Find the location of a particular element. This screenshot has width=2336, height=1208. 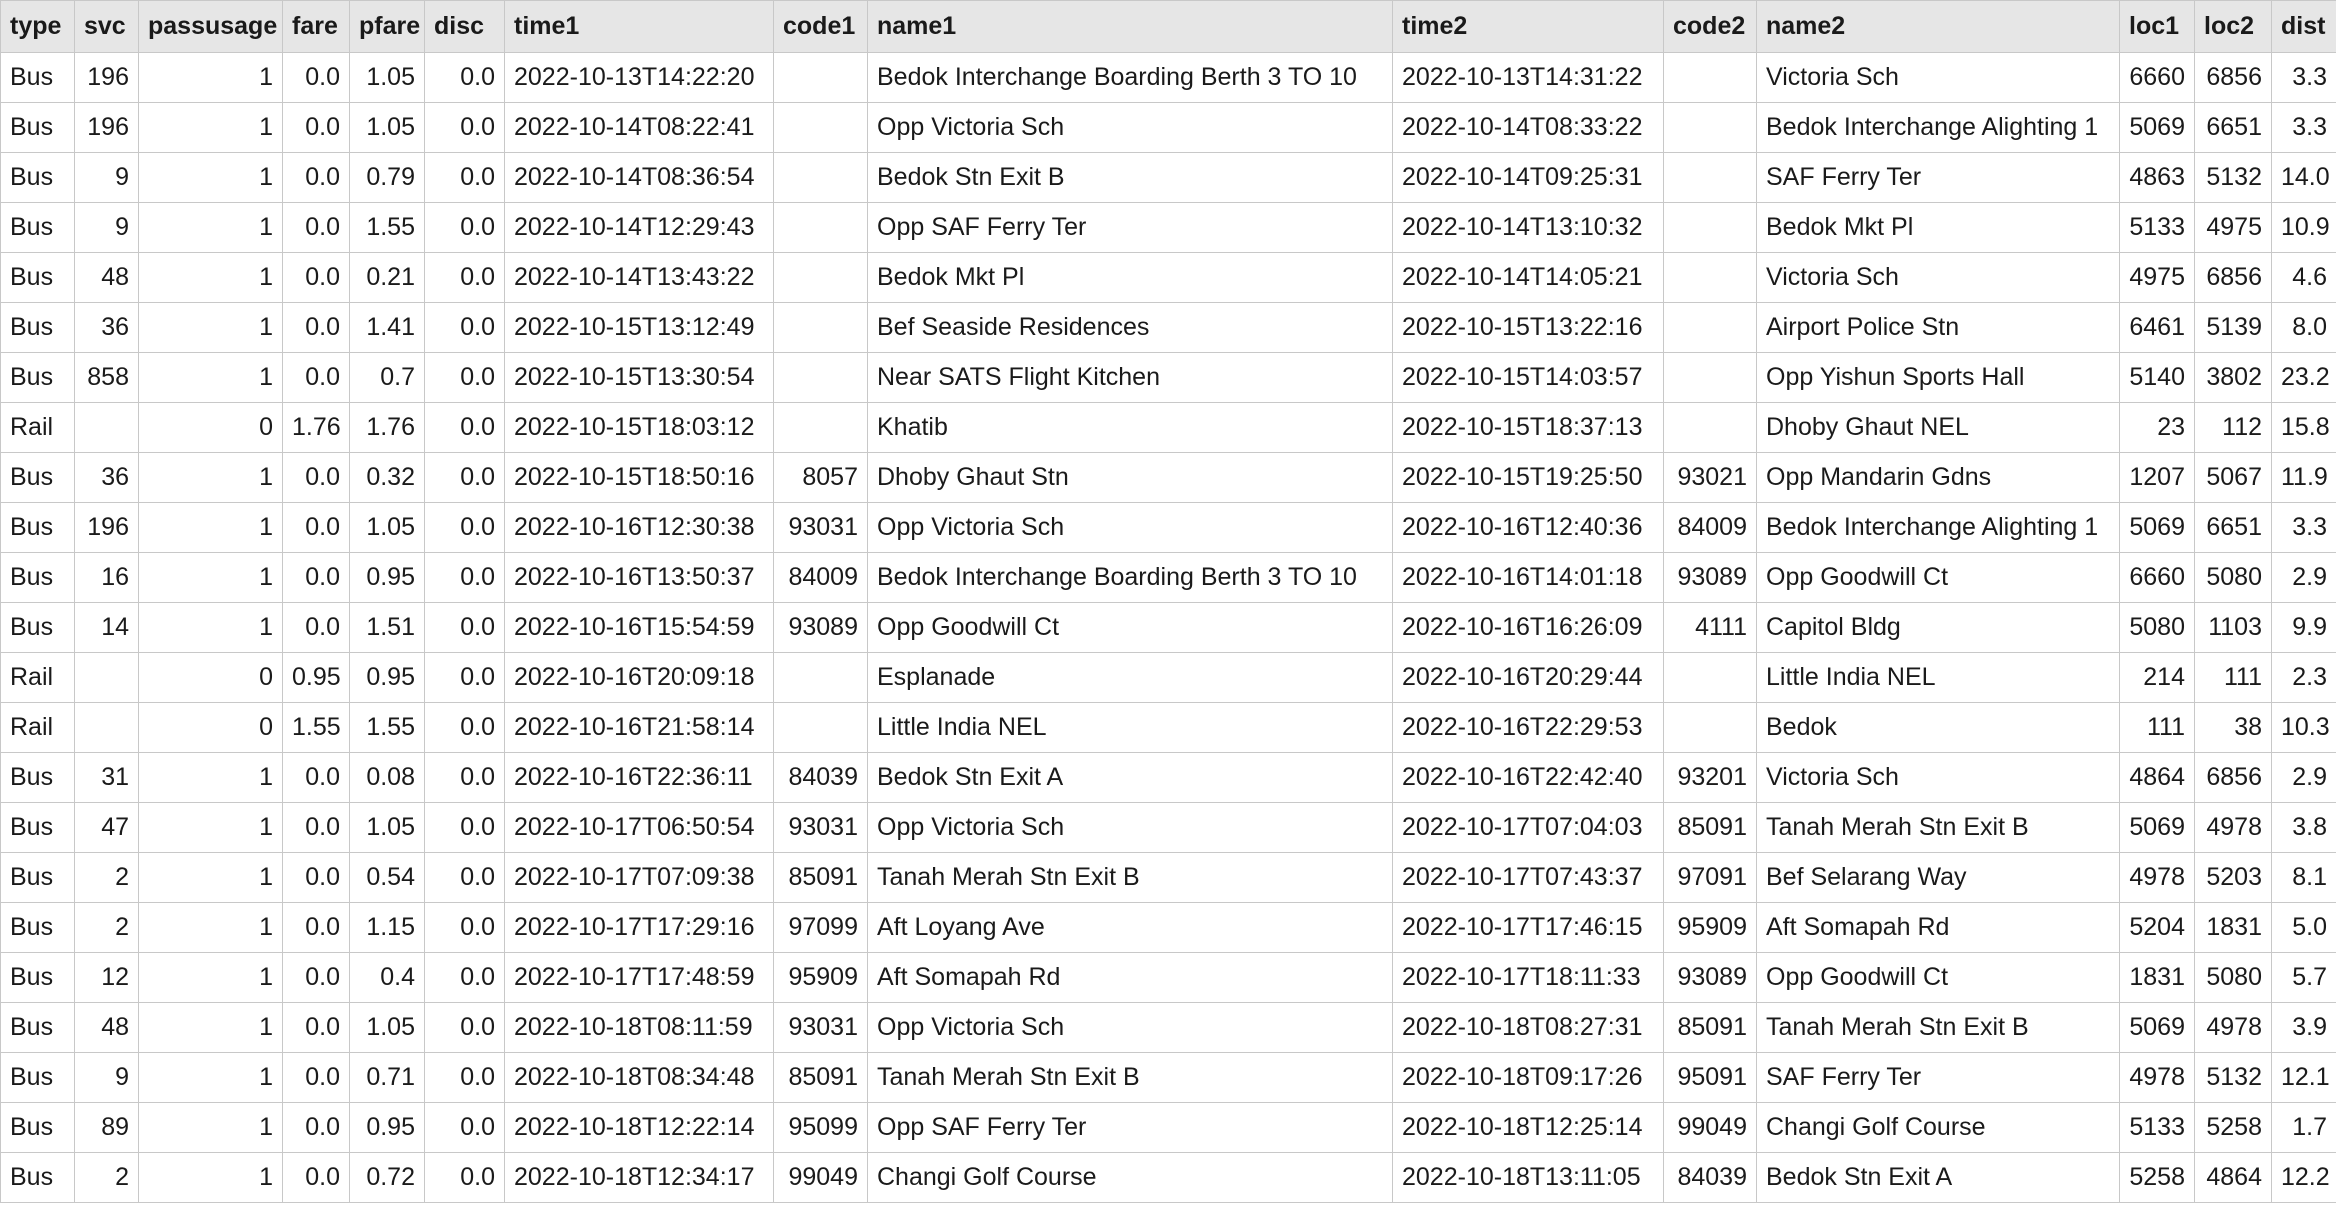

cell-code2: 95091 is located at coordinates (1710, 1077).